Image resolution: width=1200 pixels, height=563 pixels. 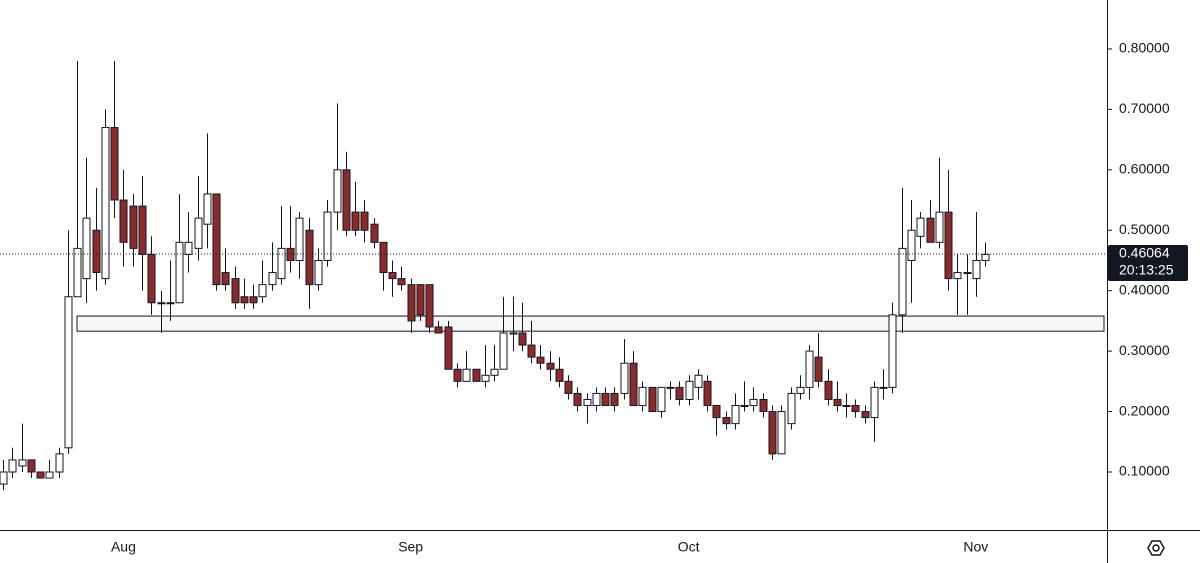 I want to click on last-price-box, so click(x=1148, y=263).